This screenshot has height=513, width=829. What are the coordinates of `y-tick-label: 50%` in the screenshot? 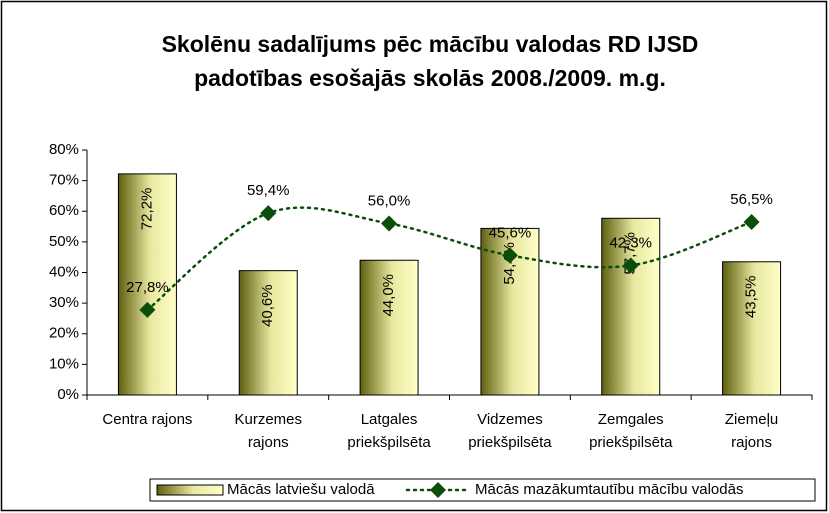 It's located at (64, 241).